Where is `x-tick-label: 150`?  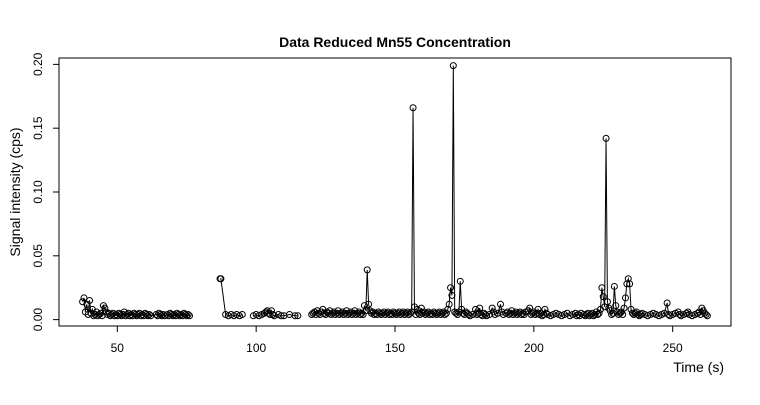 x-tick-label: 150 is located at coordinates (395, 348).